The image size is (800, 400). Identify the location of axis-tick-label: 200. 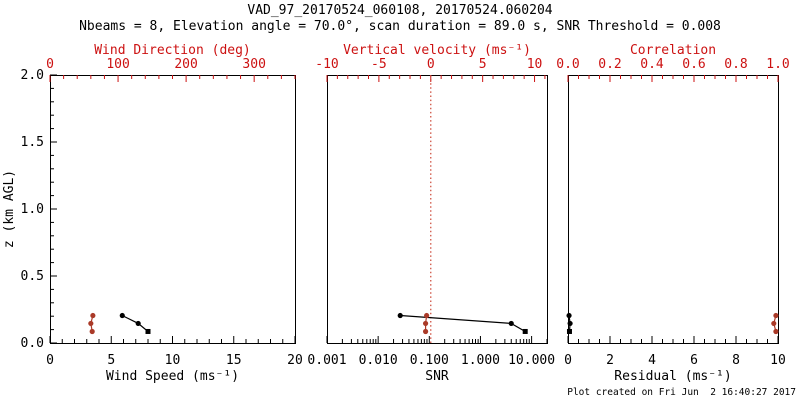
(185, 64).